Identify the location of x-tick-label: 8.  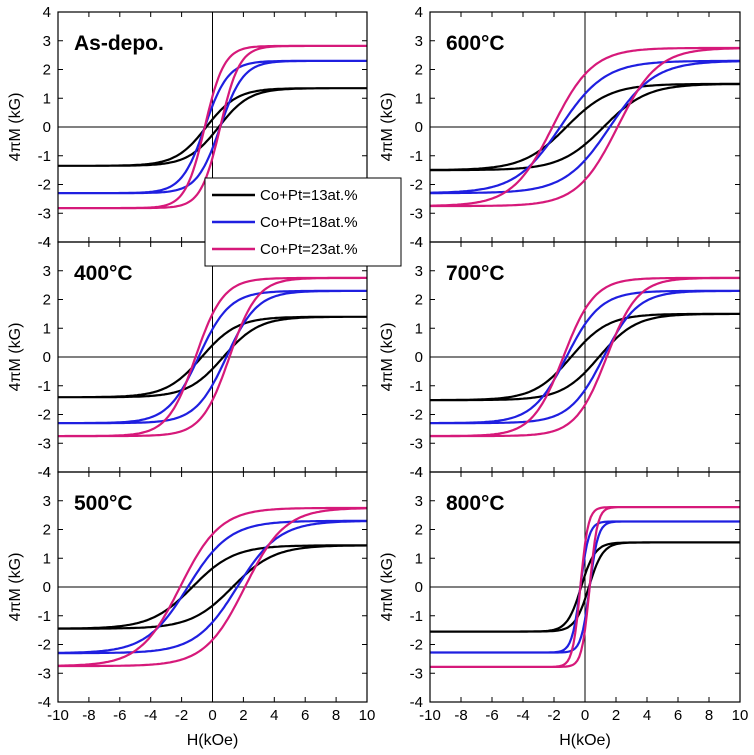
(709, 715).